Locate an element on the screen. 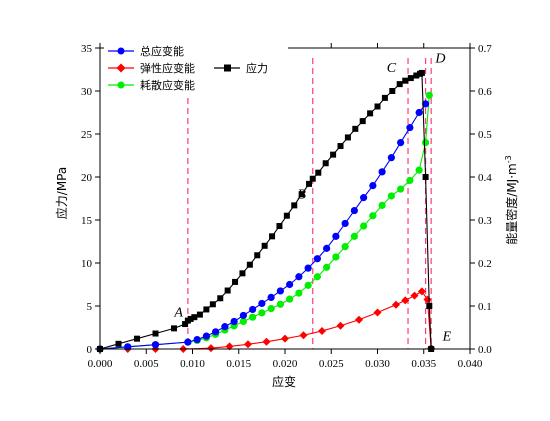  x-tick-label-1: 0.005 is located at coordinates (146, 364).